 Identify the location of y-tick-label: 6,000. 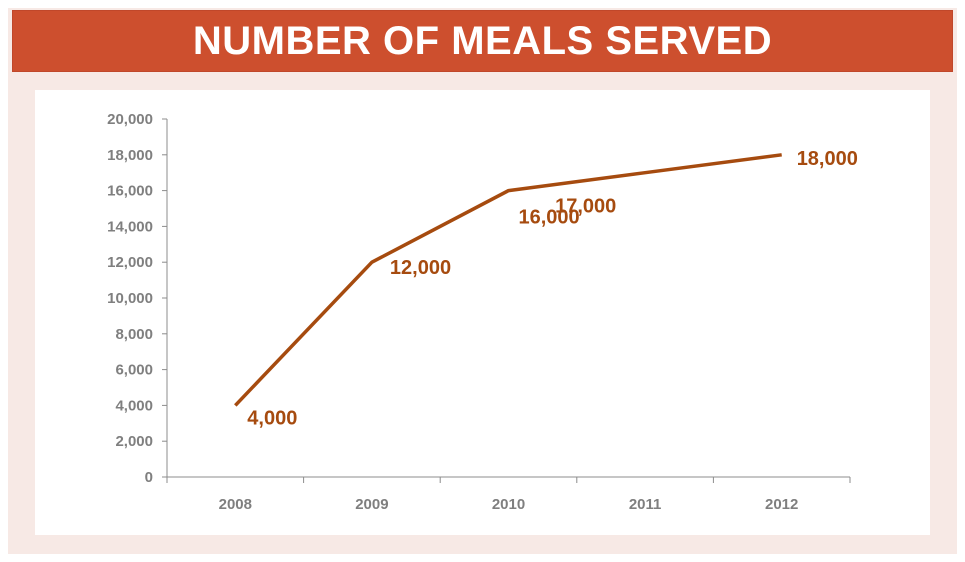
(134, 370).